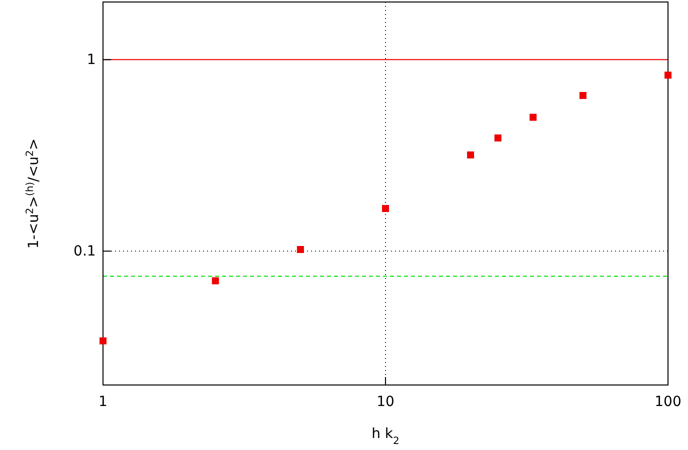 Image resolution: width=688 pixels, height=450 pixels. I want to click on x-tick-label: 100, so click(668, 402).